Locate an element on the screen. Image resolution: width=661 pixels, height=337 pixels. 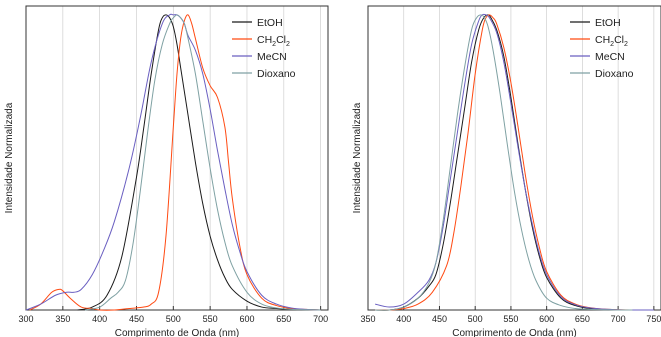
x-tick-label: 750 is located at coordinates (653, 319).